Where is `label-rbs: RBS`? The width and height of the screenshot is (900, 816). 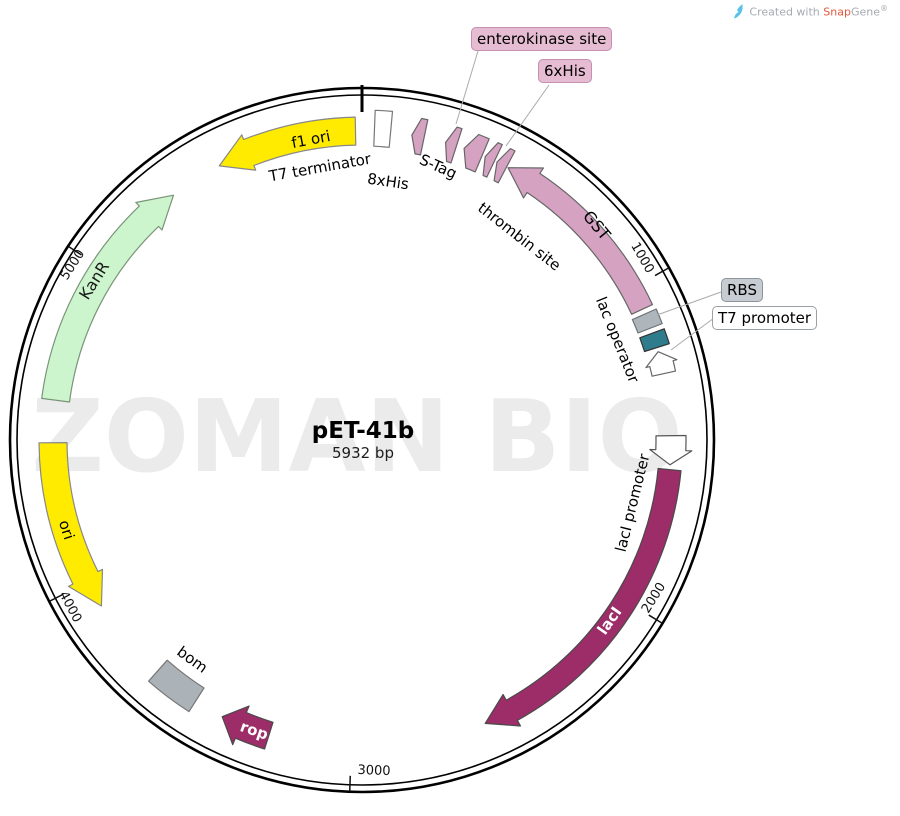
label-rbs: RBS is located at coordinates (742, 290).